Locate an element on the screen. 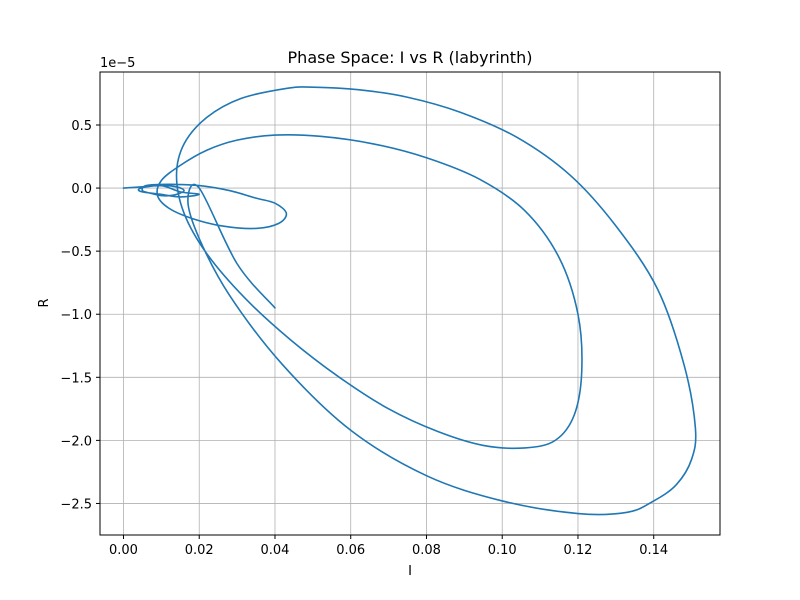 Image resolution: width=800 pixels, height=600 pixels. x-tick-label: 0.08 is located at coordinates (426, 550).